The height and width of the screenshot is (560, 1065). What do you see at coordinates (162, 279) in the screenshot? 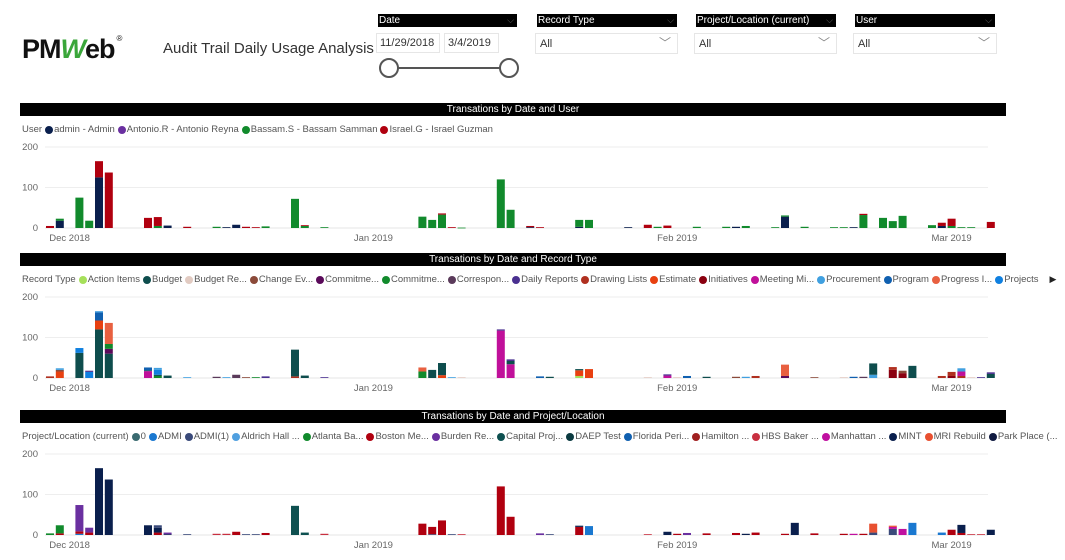
I see `legend-item: Budget` at bounding box center [162, 279].